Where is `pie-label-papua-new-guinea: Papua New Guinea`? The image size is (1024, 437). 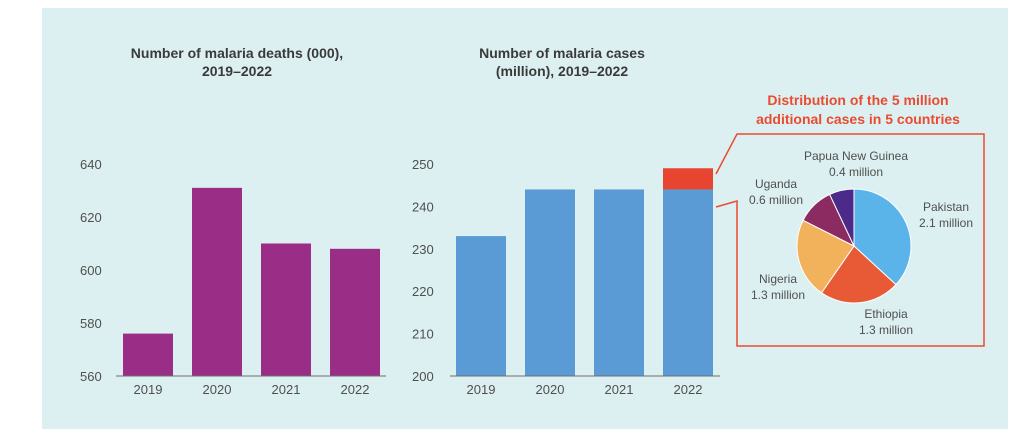
pie-label-papua-new-guinea: Papua New Guinea is located at coordinates (856, 156).